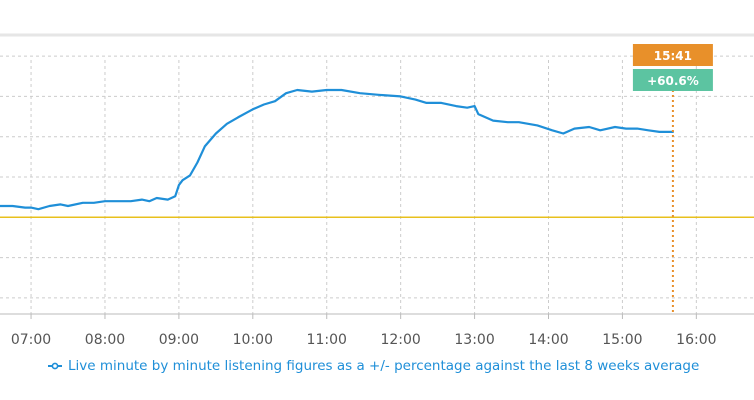  I want to click on x-tick-label: 12:00, so click(400, 340).